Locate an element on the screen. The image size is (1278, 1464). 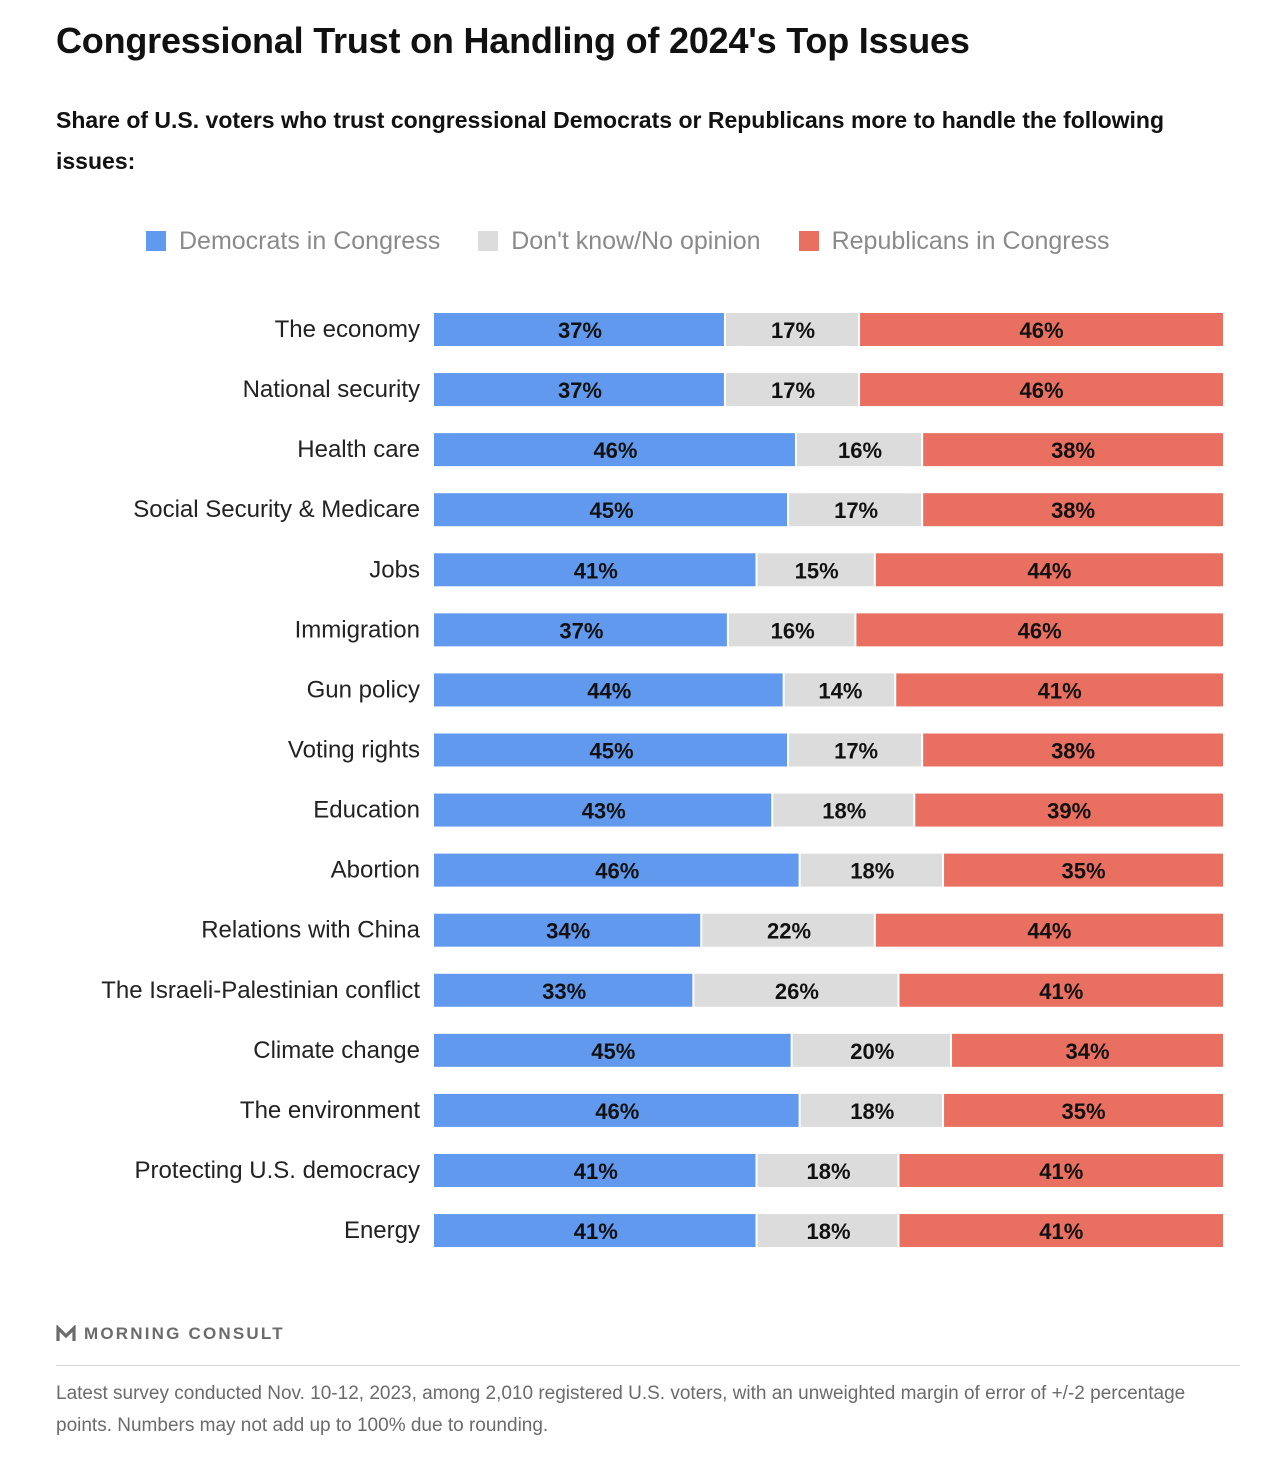
bar-row: Jobs 41% 15% 44% is located at coordinates (796, 570).